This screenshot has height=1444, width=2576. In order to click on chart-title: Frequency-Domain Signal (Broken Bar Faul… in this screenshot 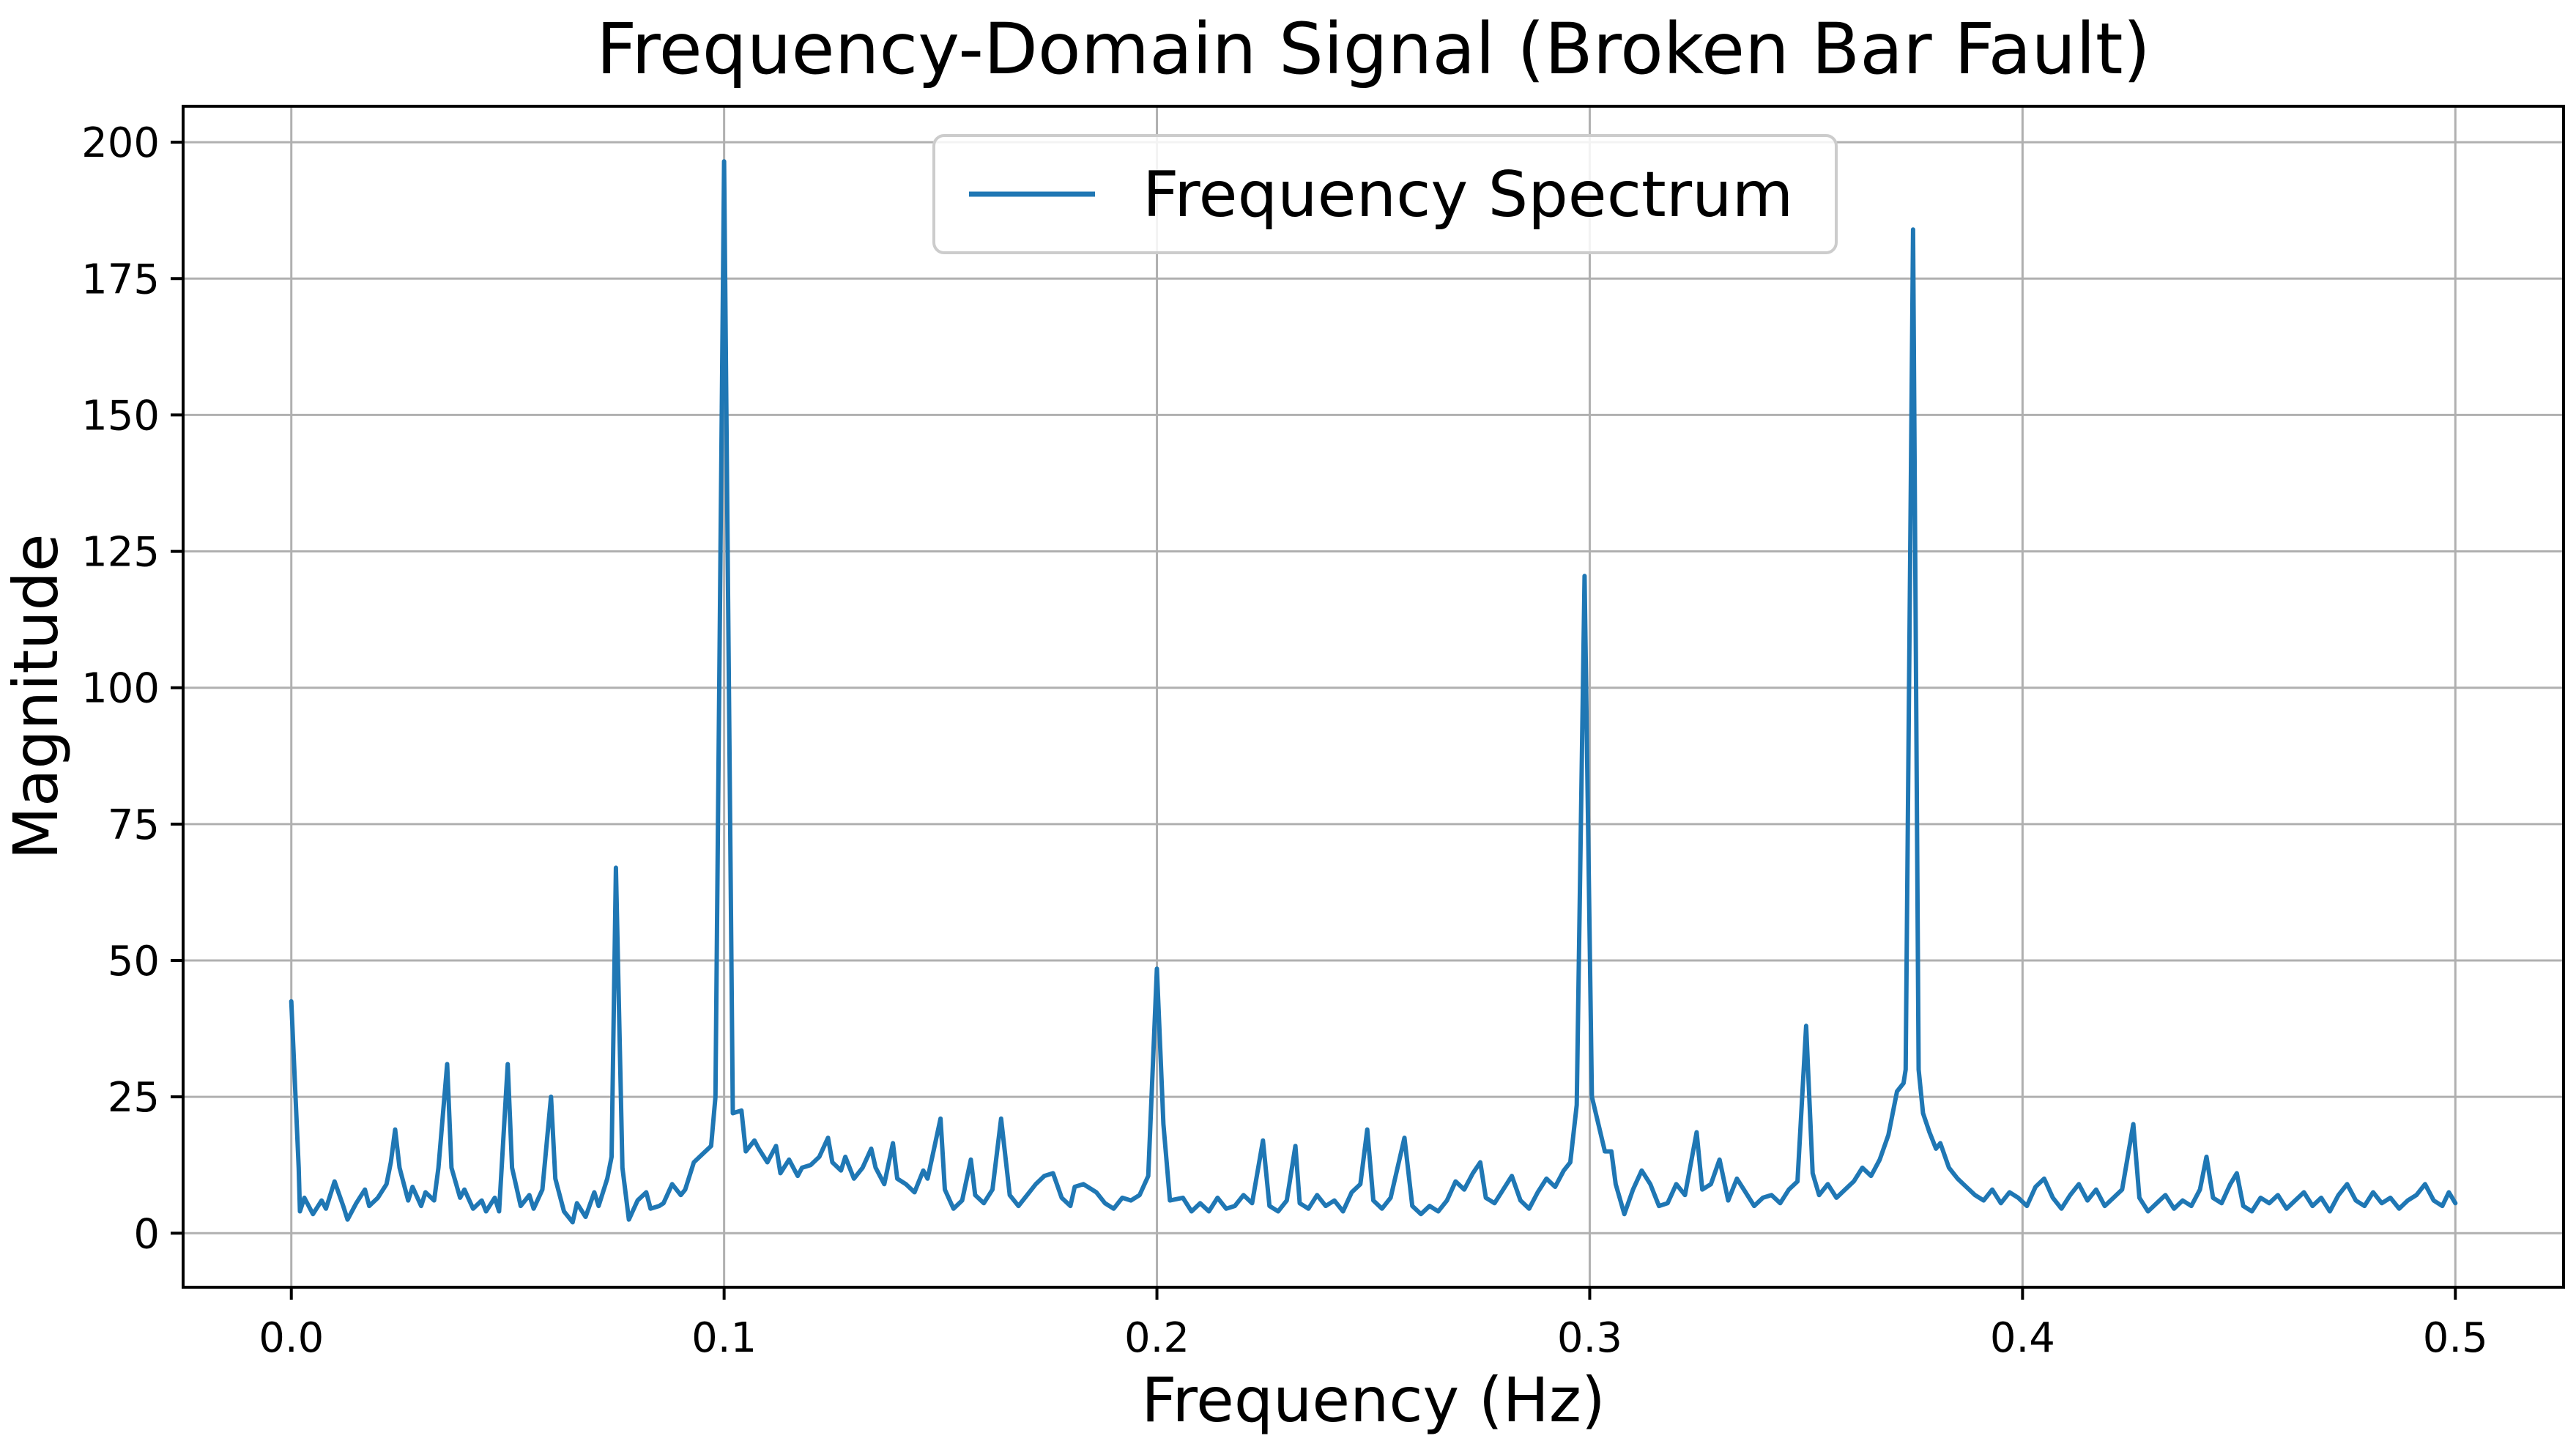, I will do `click(1373, 49)`.